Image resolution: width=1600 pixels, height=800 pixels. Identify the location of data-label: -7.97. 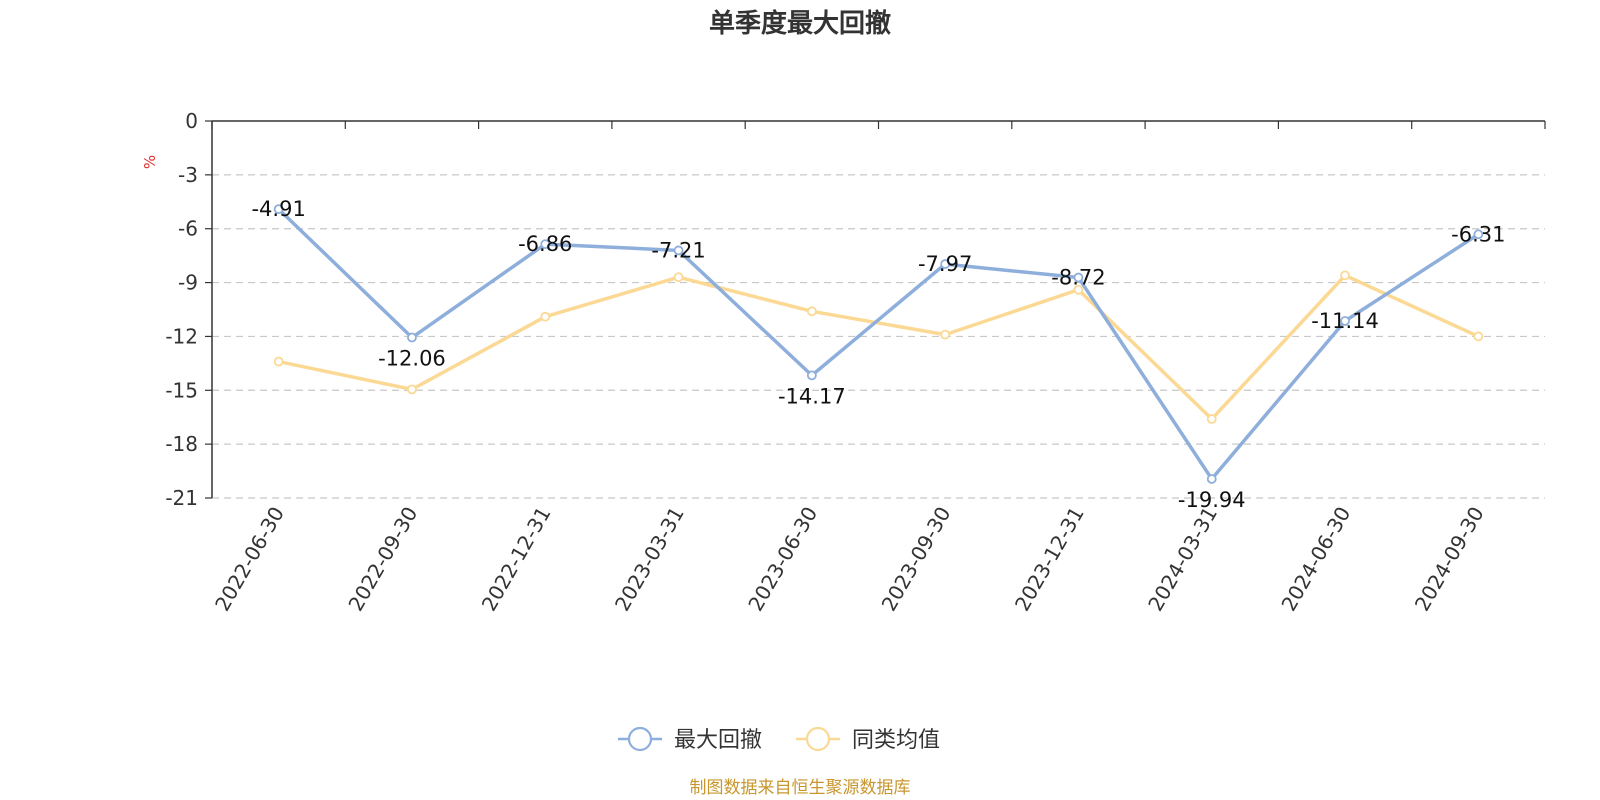
(945, 264).